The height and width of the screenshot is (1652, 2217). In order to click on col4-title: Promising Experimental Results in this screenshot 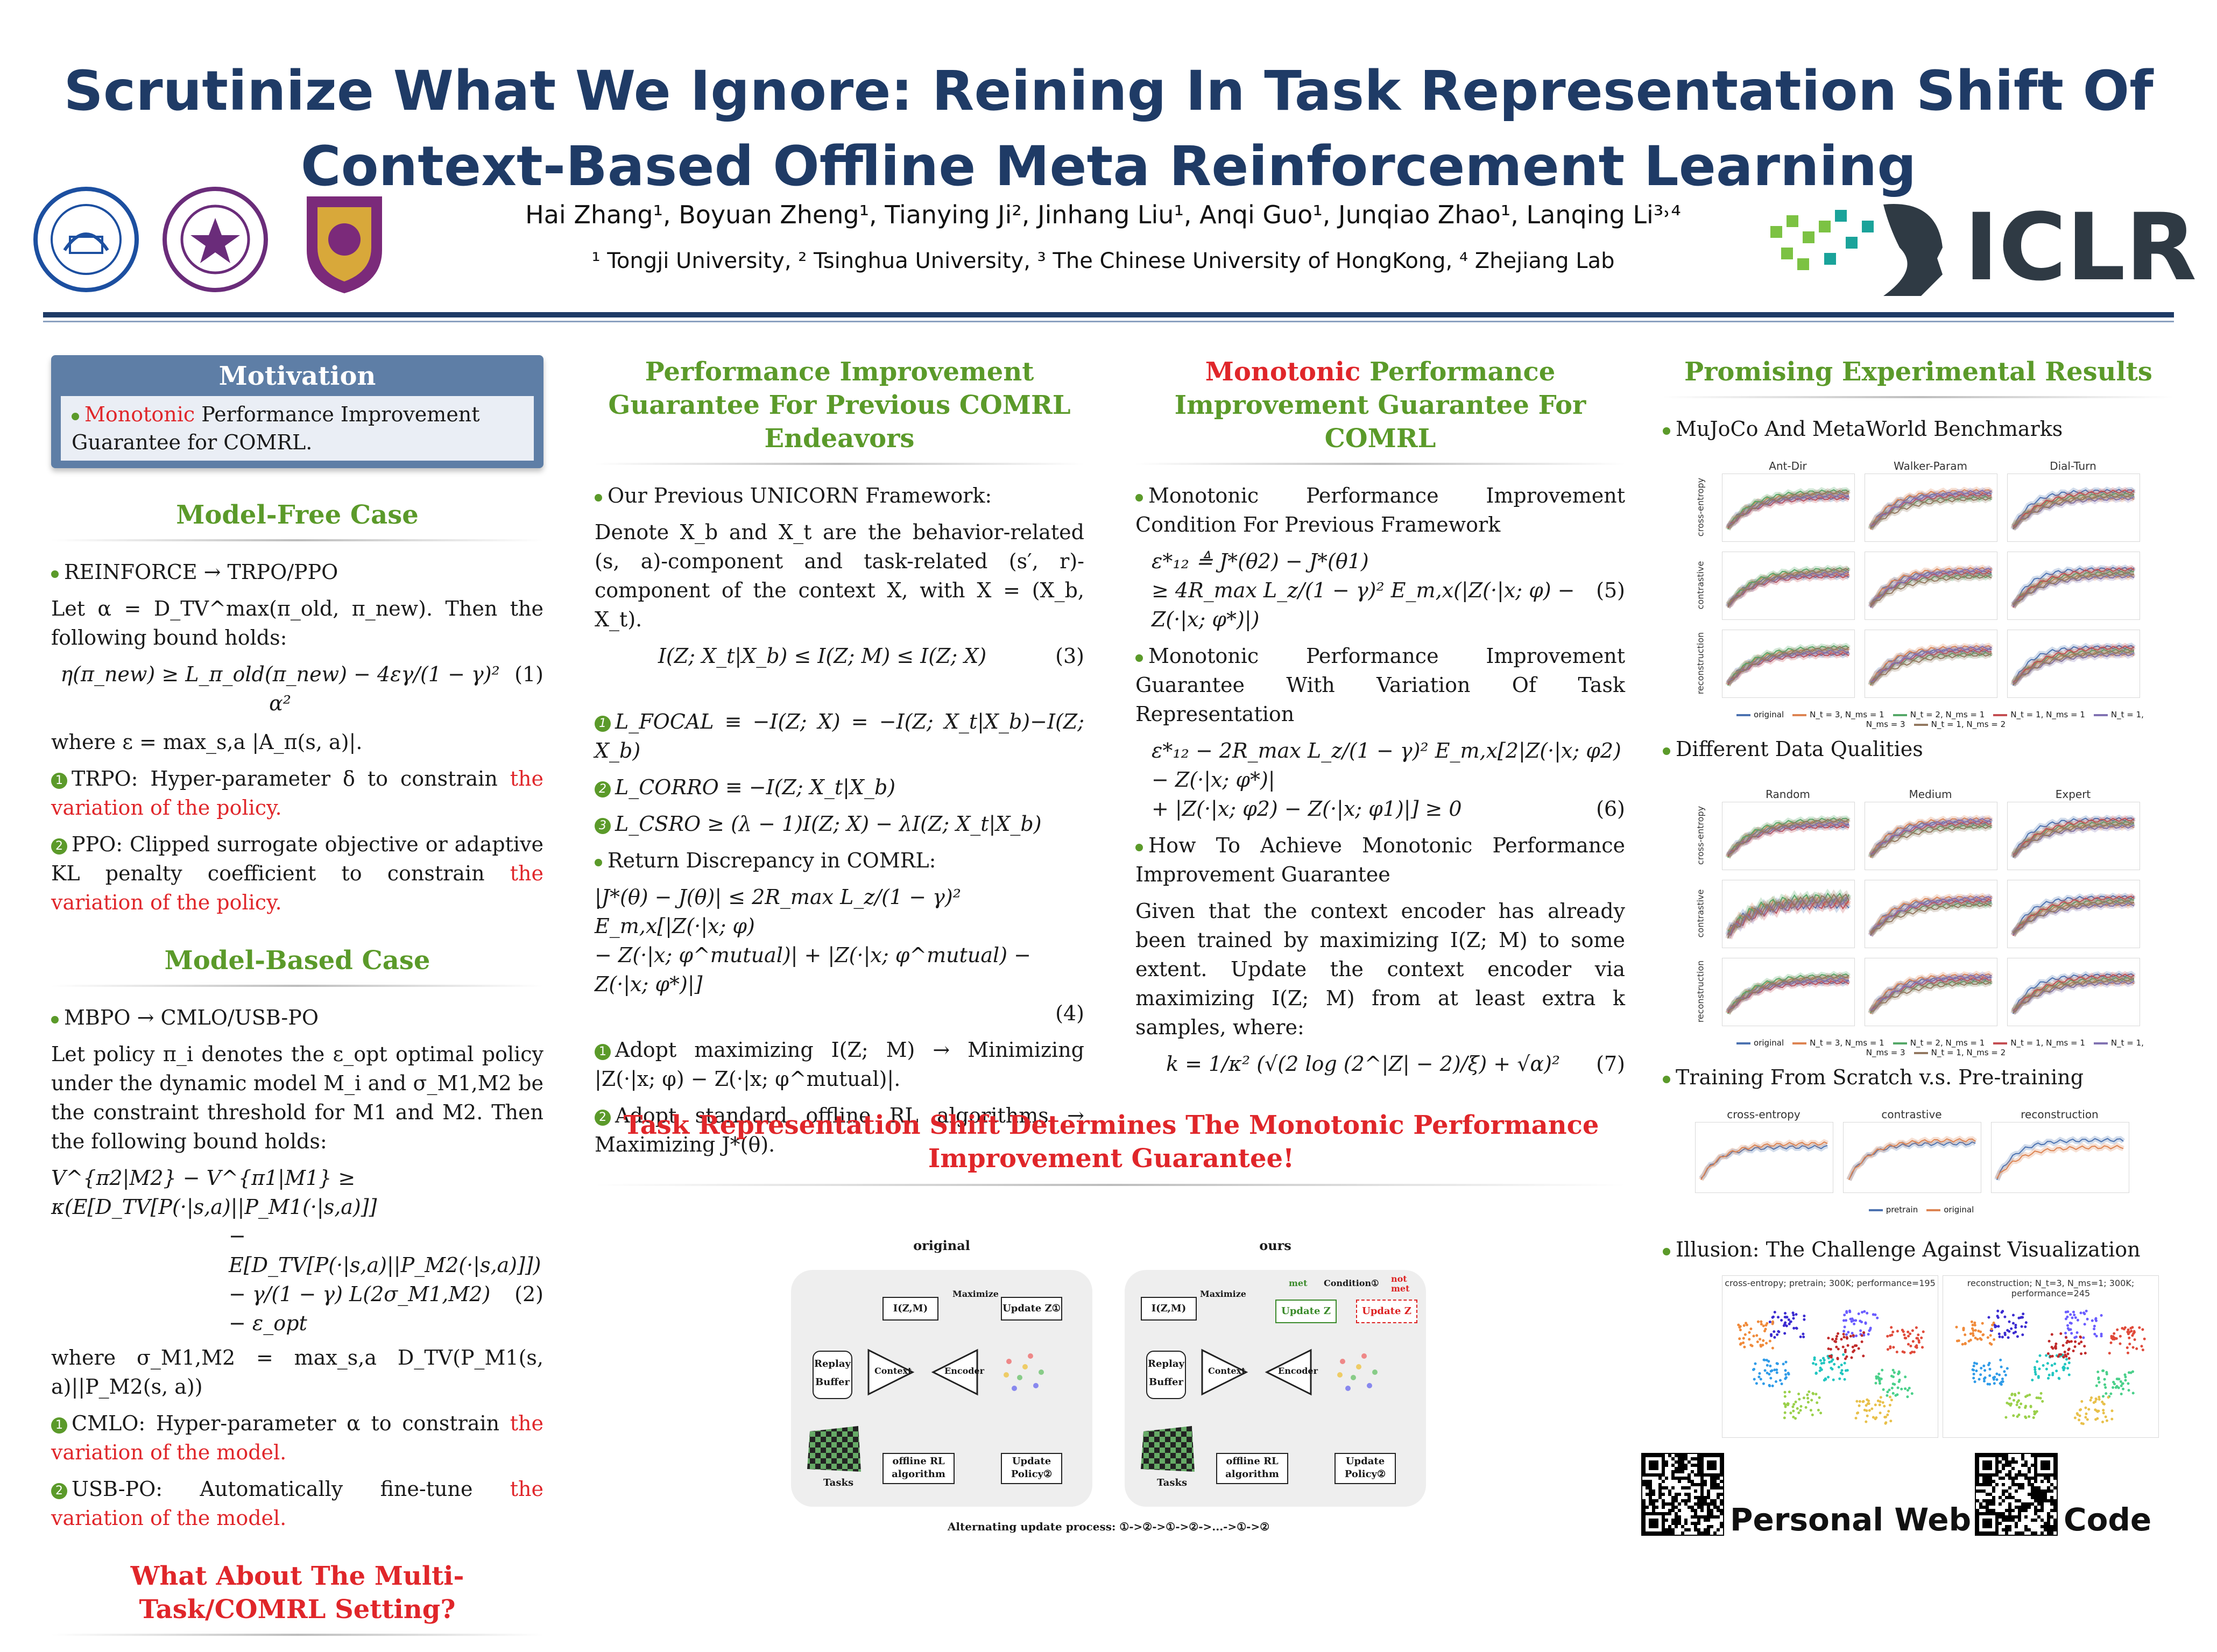, I will do `click(1918, 372)`.